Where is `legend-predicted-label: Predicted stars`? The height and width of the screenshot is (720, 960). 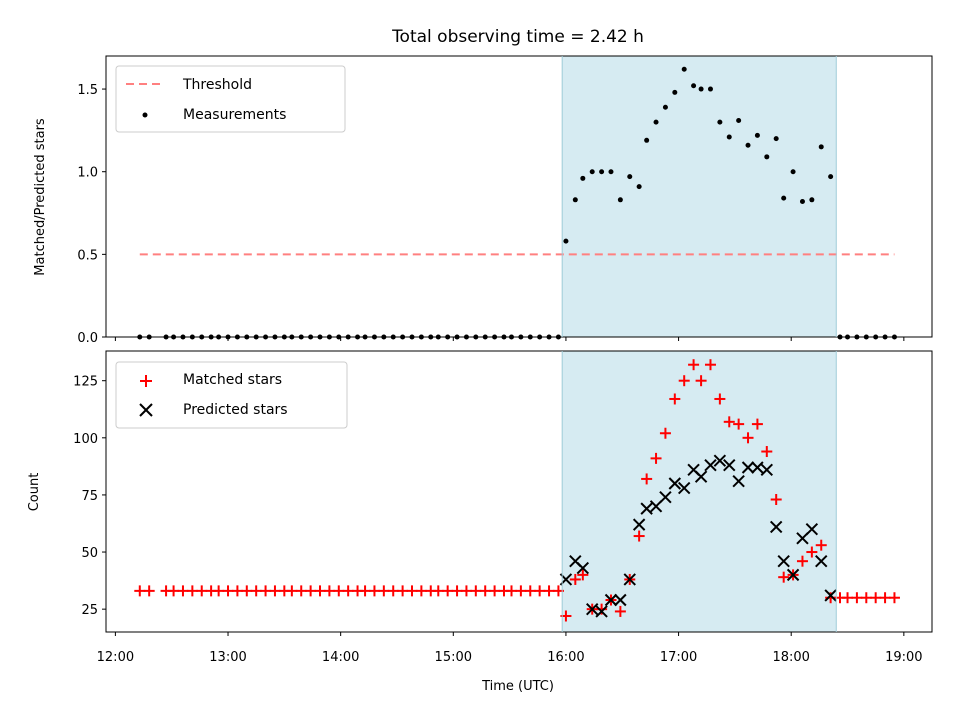 legend-predicted-label: Predicted stars is located at coordinates (235, 410).